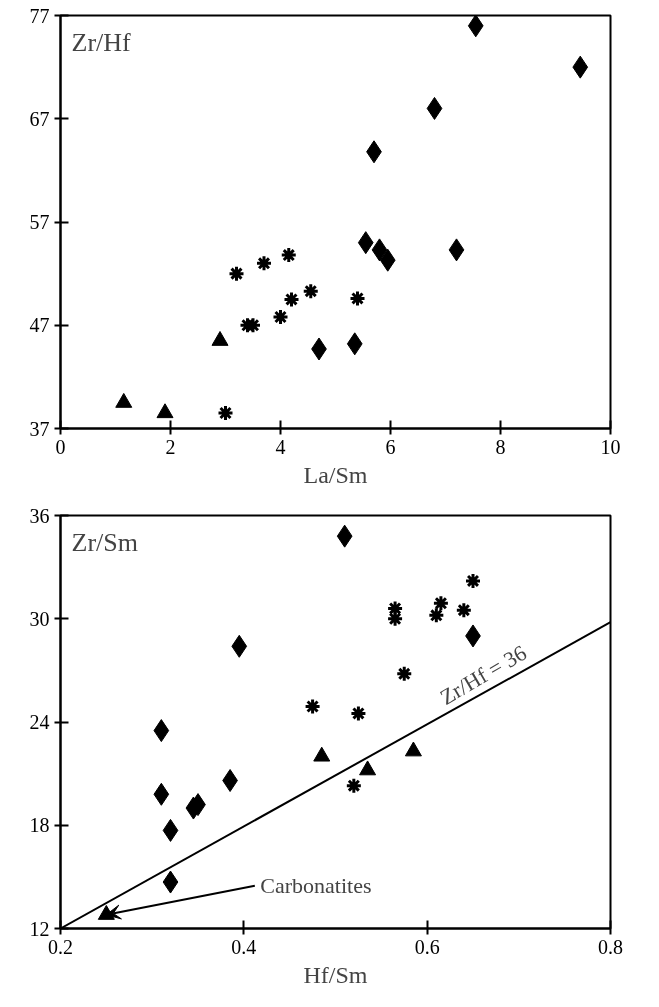  Describe the element at coordinates (39, 222) in the screenshot. I see `y-tick-label: 57` at that location.